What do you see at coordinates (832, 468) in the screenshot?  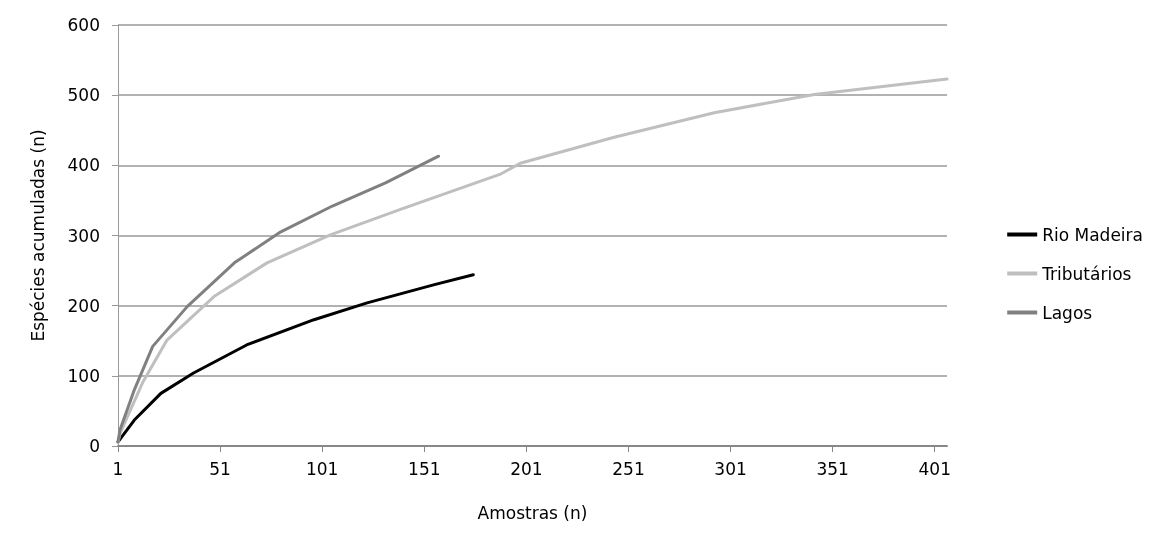 I see `x-tick-label: 351` at bounding box center [832, 468].